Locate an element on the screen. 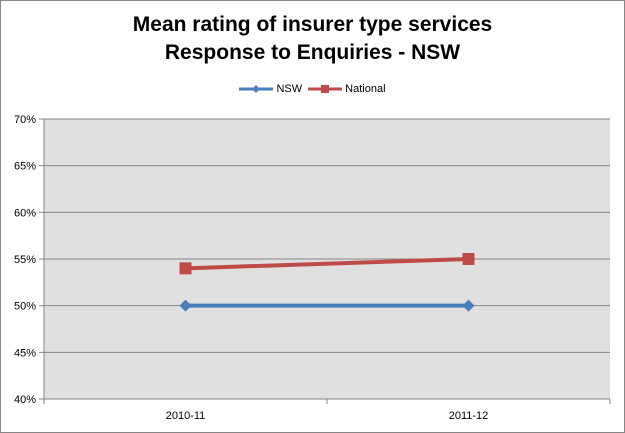  y-tick-label: 50% is located at coordinates (25, 307).